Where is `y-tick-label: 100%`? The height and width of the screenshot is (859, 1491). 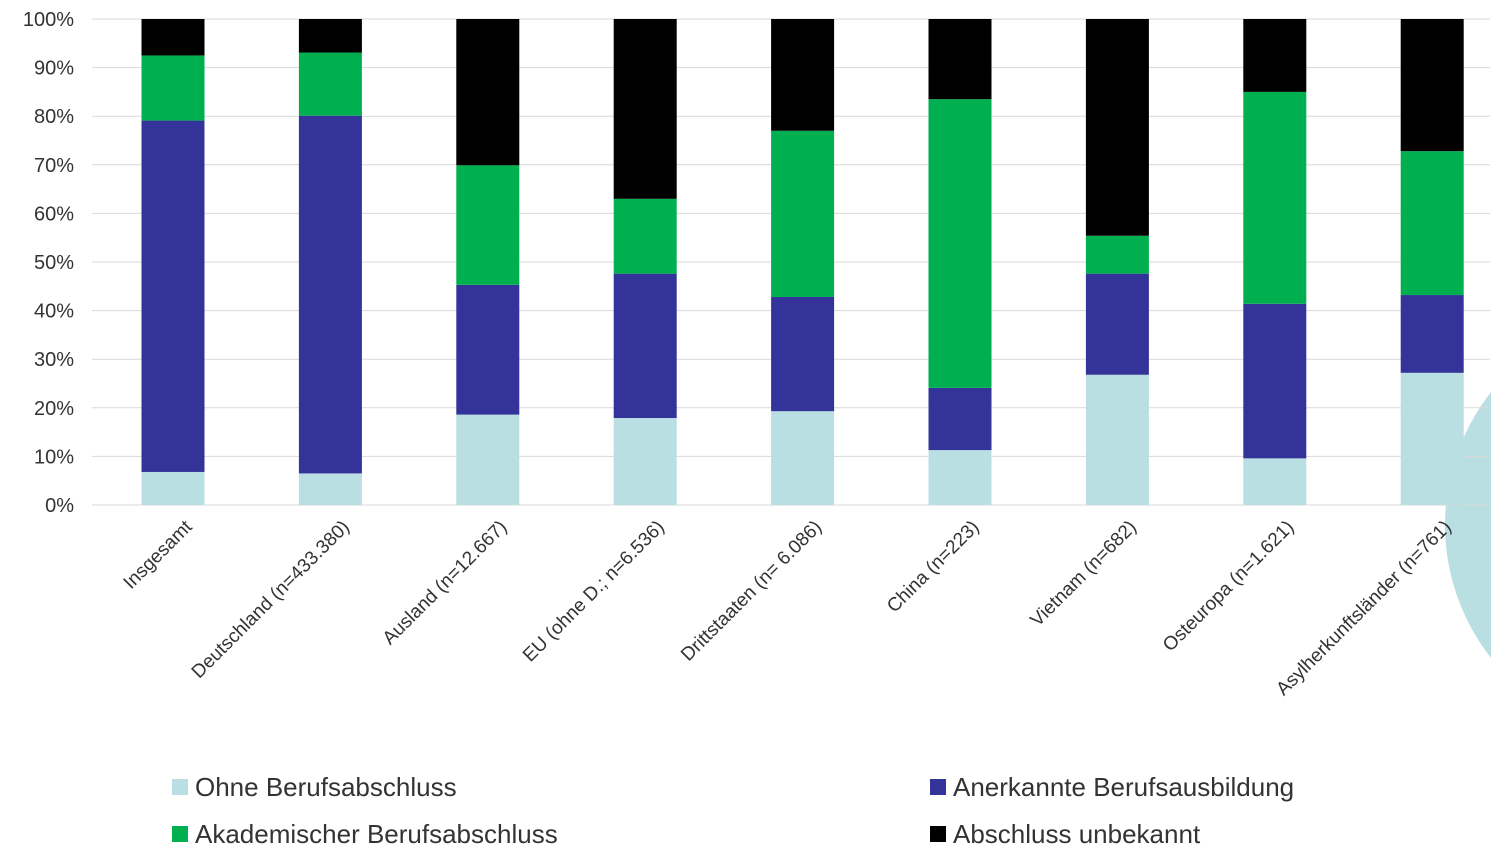
y-tick-label: 100% is located at coordinates (48, 20).